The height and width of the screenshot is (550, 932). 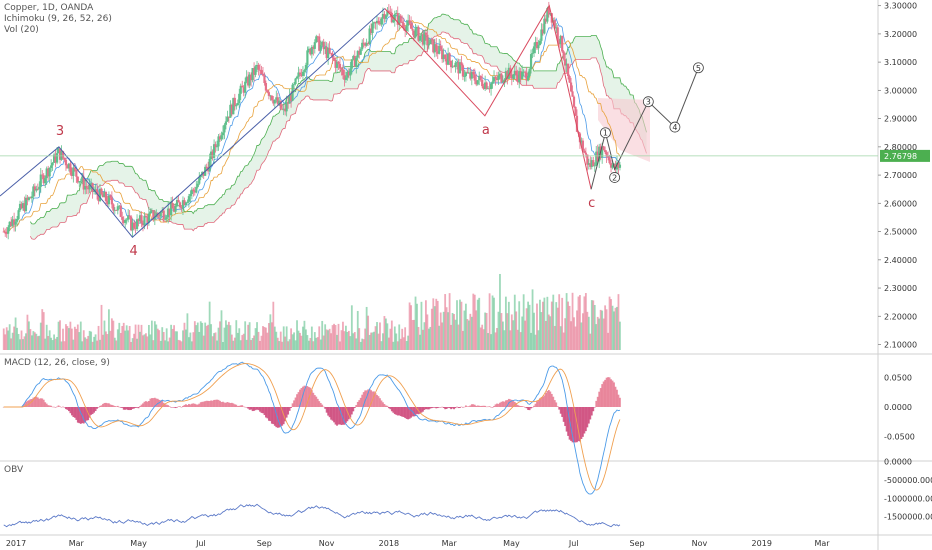 I want to click on y-tick-label: 2.80000, so click(x=900, y=147).